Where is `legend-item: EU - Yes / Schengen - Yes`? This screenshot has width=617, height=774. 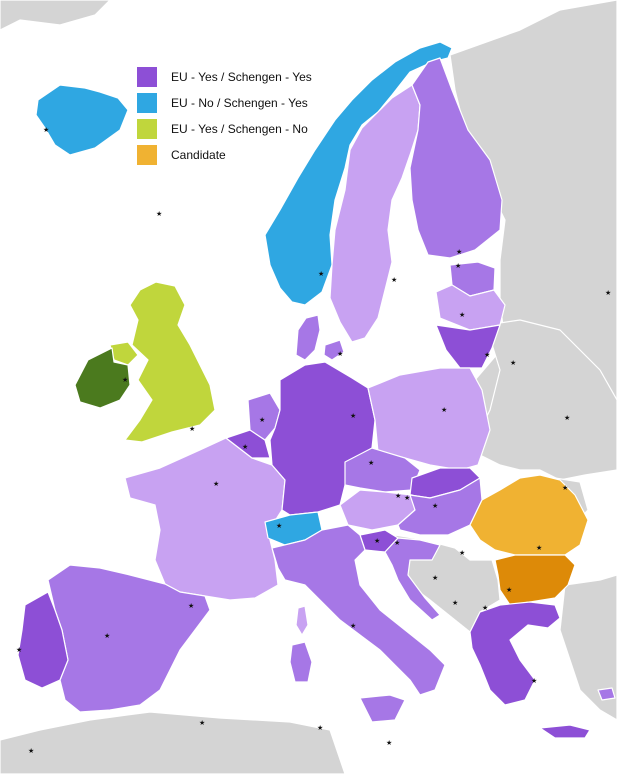
legend-item: EU - Yes / Schengen - Yes is located at coordinates (224, 77).